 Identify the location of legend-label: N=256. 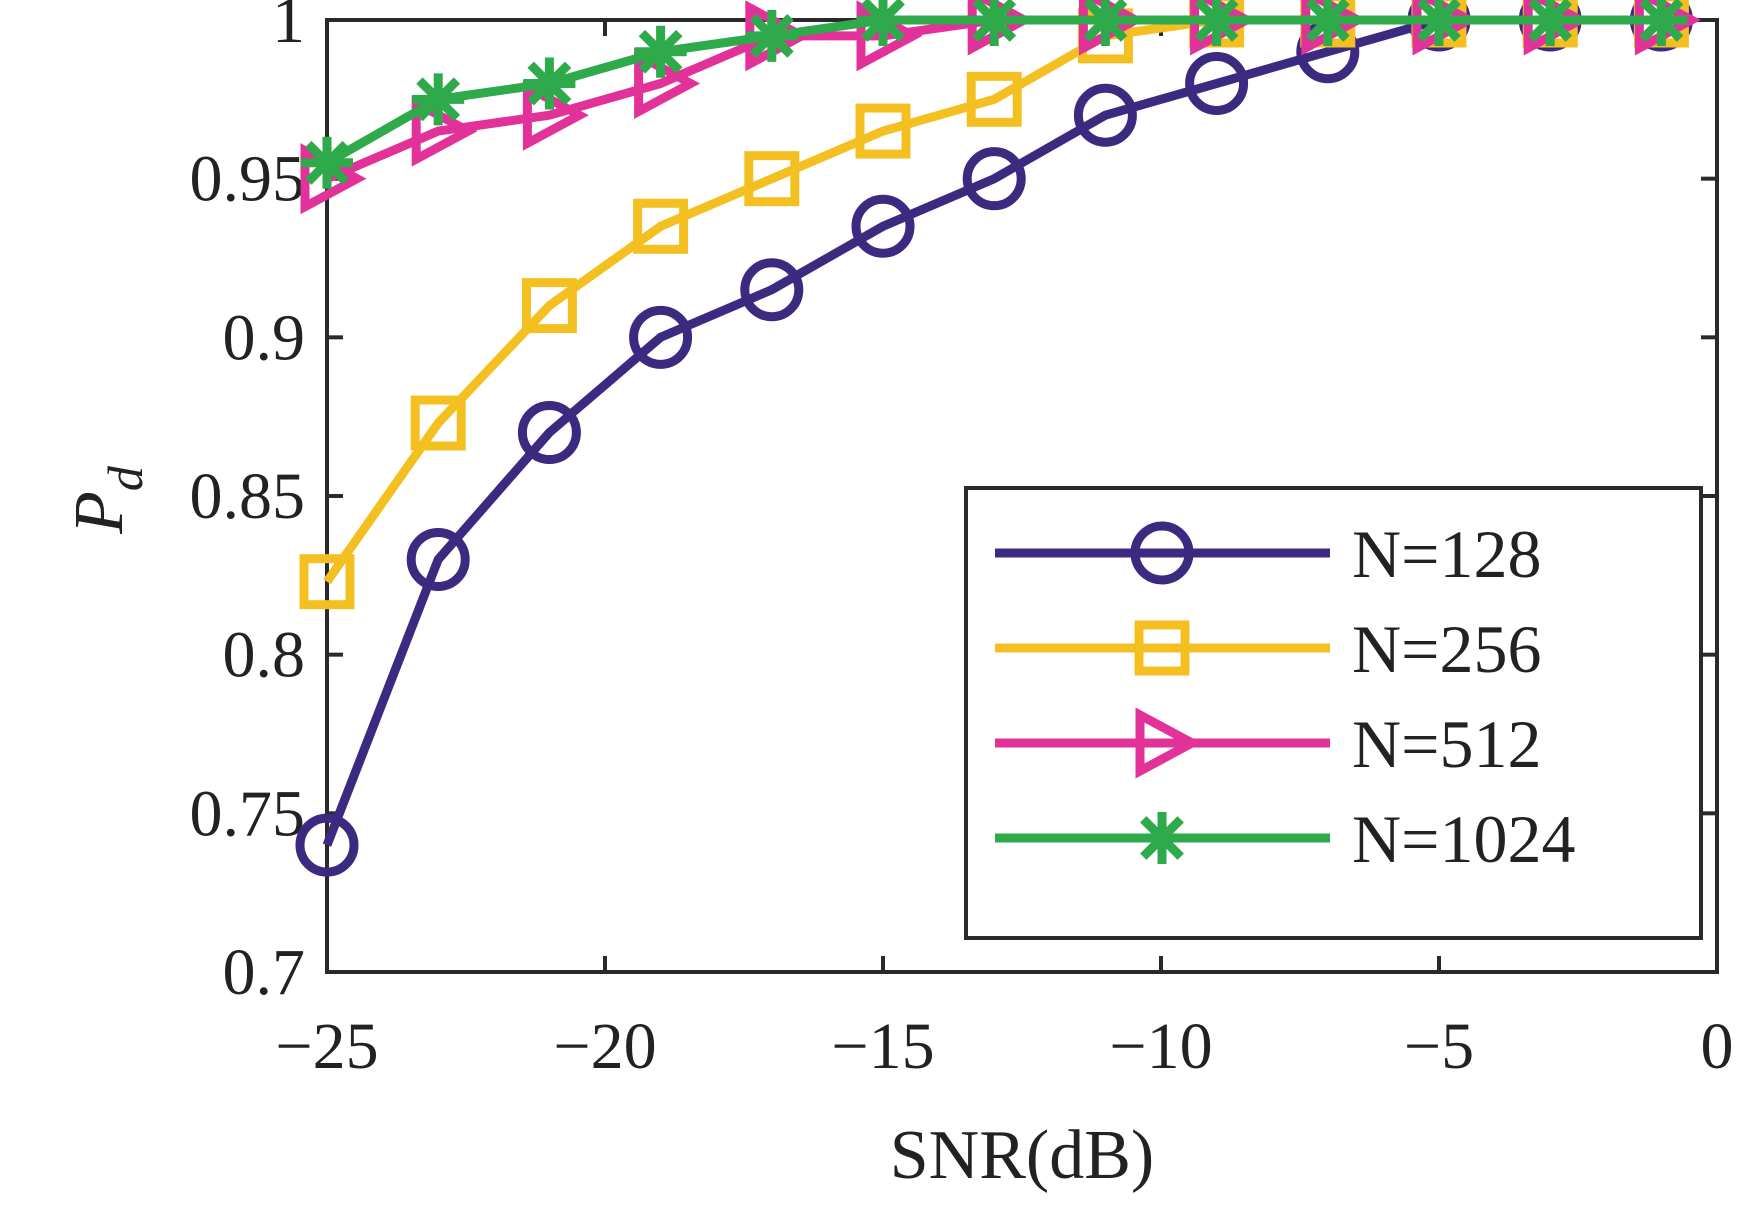
(1446, 649).